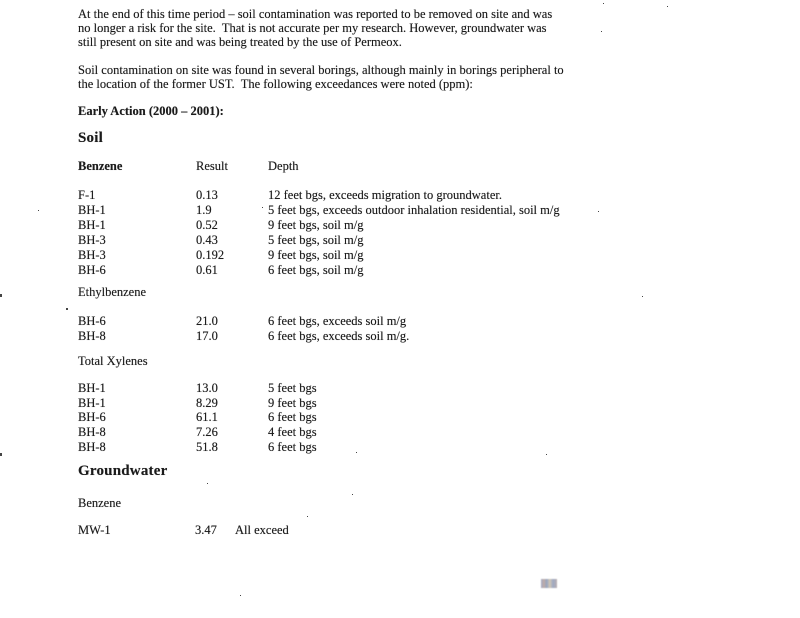 The height and width of the screenshot is (618, 800). I want to click on table-header-row: Benzene Result Depth, so click(428, 166).